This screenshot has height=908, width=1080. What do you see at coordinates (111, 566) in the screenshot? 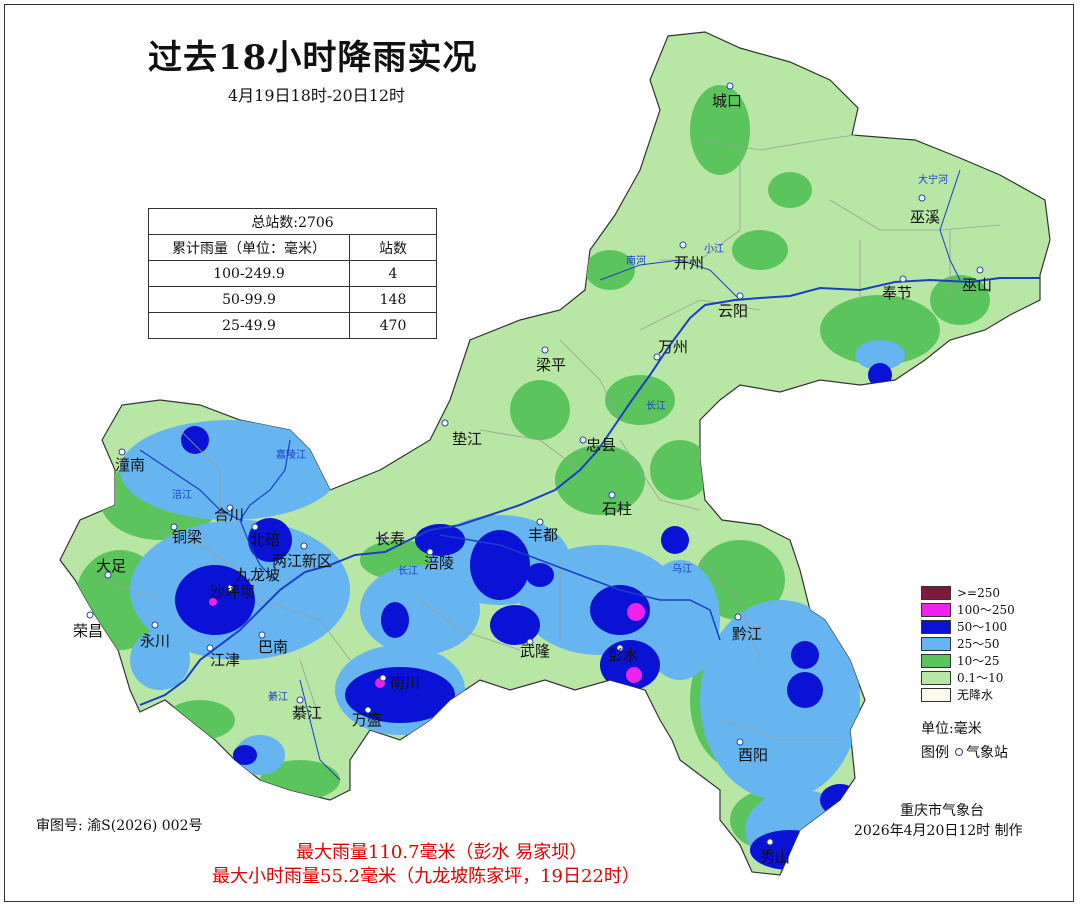
I see `city-dazu: 大足` at bounding box center [111, 566].